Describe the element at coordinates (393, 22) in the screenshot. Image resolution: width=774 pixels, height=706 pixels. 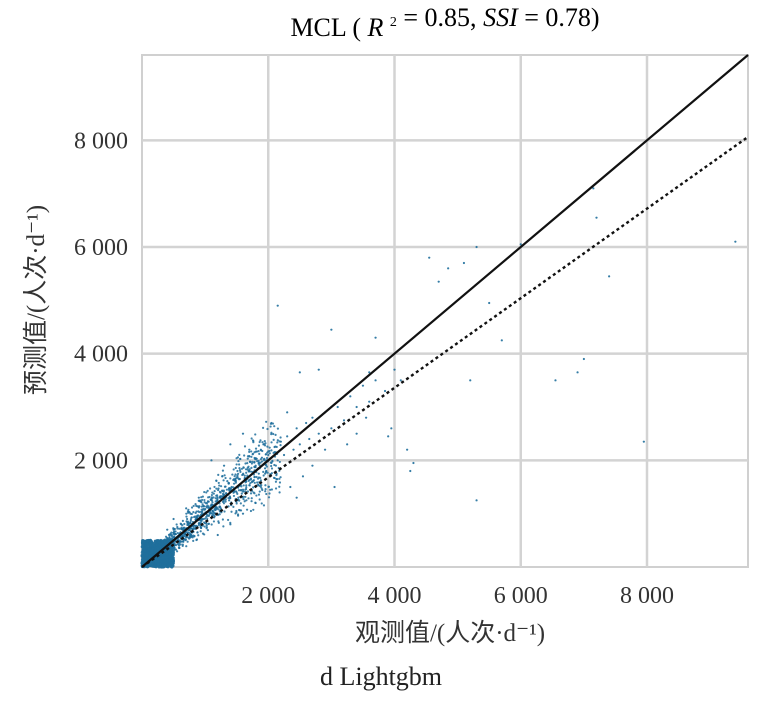
I see `title-r2-sup: 2` at that location.